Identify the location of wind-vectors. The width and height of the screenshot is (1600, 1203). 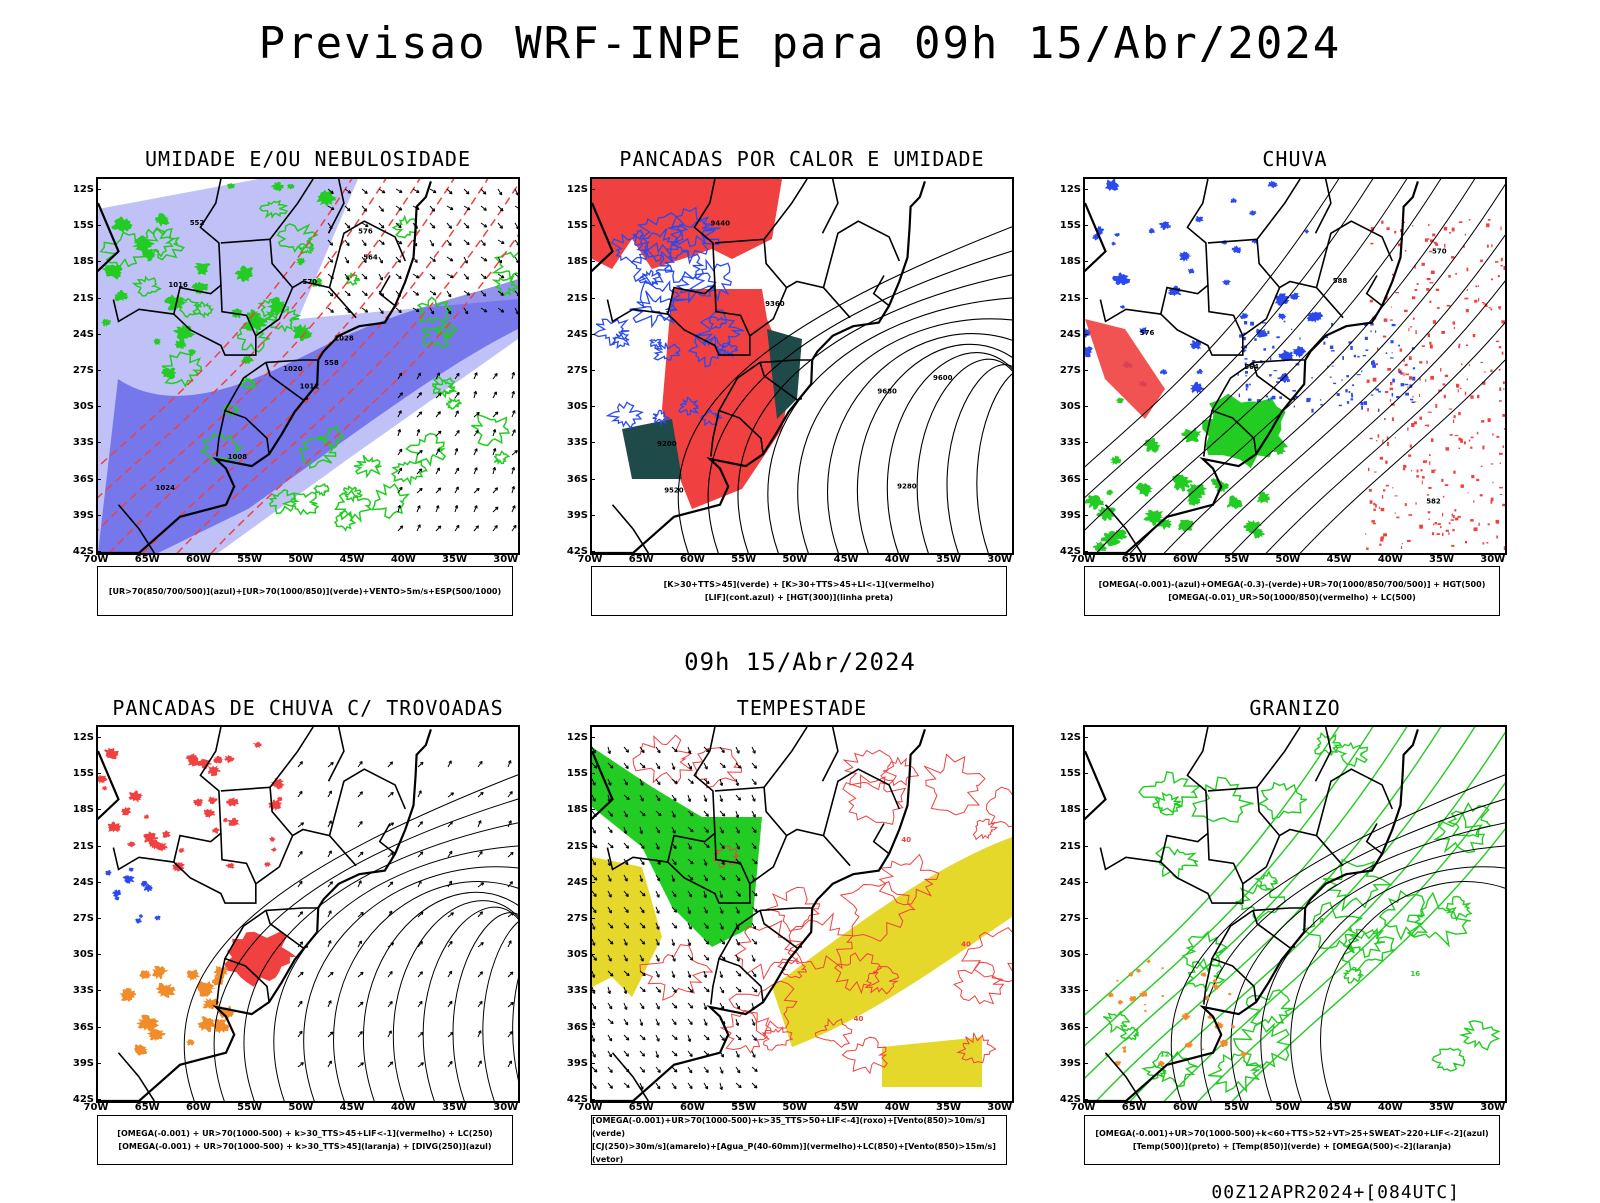
(675, 918).